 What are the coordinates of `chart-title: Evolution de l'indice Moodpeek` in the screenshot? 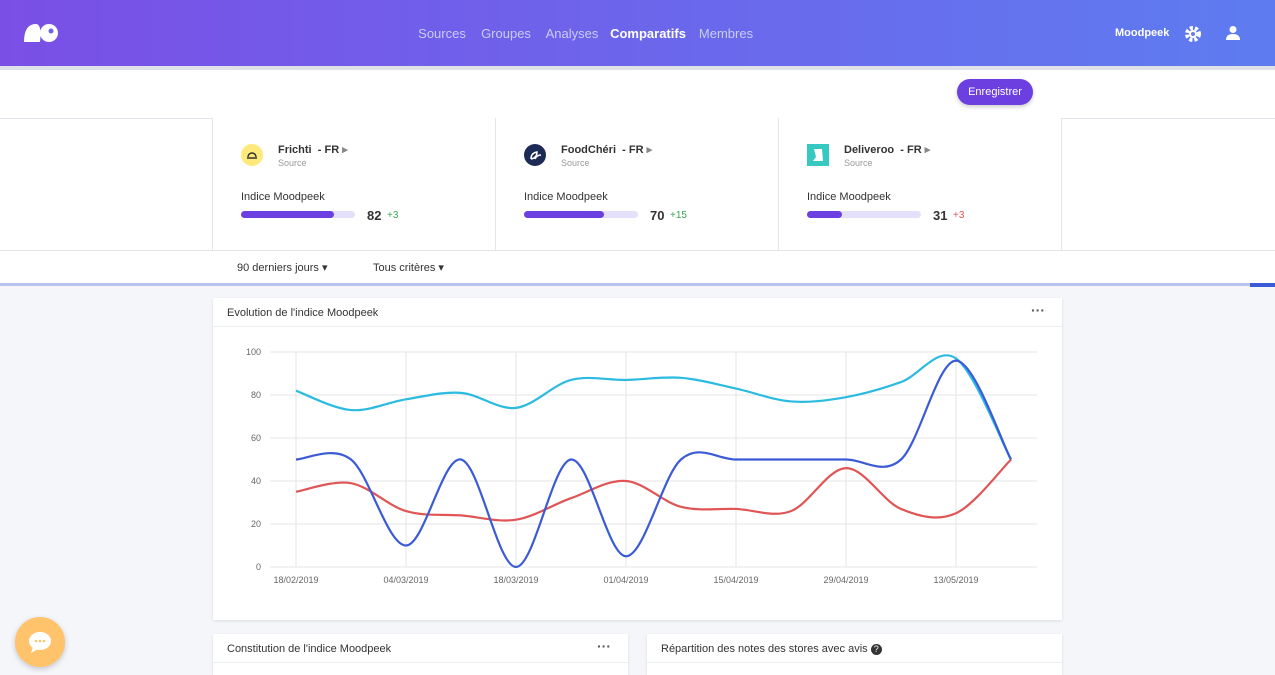 It's located at (303, 313).